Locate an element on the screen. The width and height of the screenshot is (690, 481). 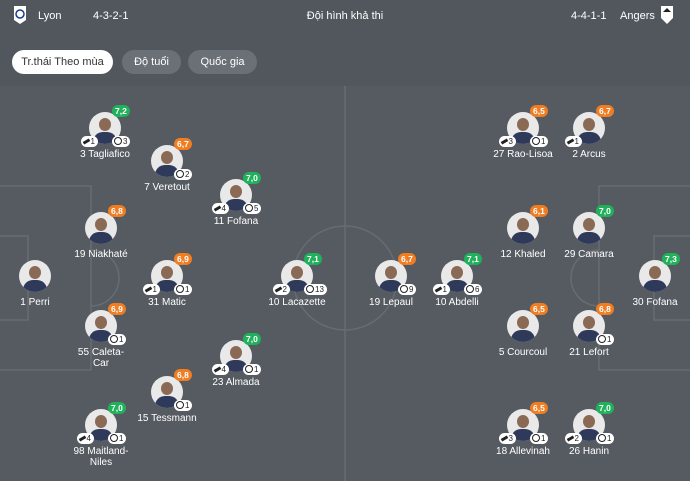
player-card: 6,7 1 2 Arcus is located at coordinates (589, 132).